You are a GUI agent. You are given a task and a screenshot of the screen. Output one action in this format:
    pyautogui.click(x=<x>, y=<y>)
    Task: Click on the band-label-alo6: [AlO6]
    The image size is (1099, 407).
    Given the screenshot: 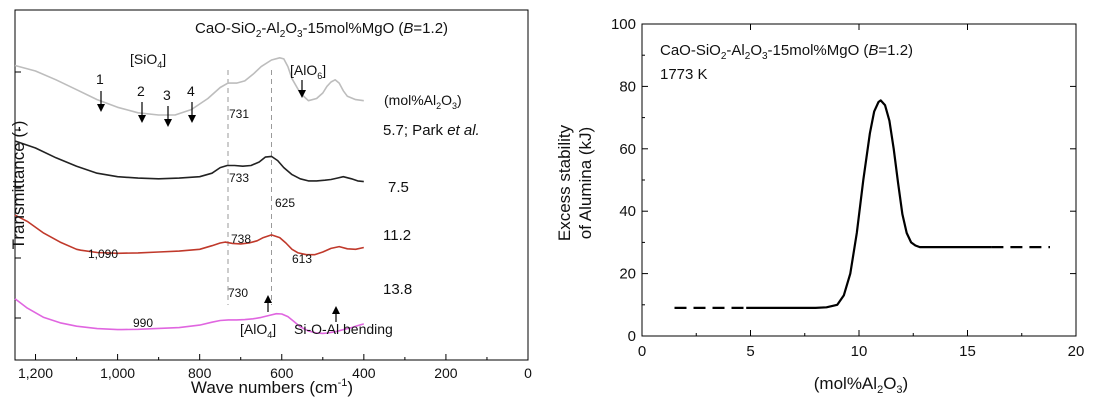 What is the action you would take?
    pyautogui.click(x=308, y=71)
    